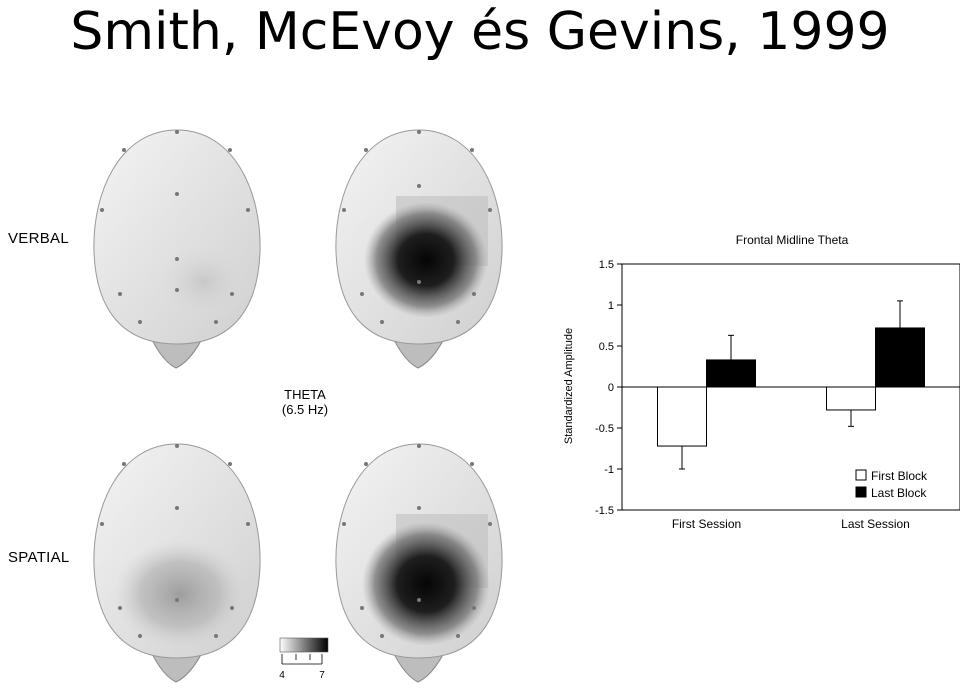 The image size is (960, 689). Describe the element at coordinates (39, 557) in the screenshot. I see `row-label-spatial: SPATIAL` at that location.